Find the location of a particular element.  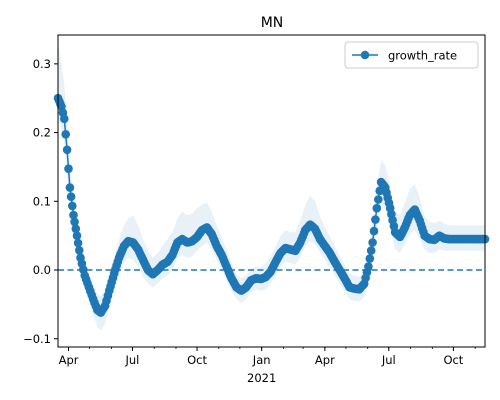

legend-label: growth_rate is located at coordinates (422, 56).